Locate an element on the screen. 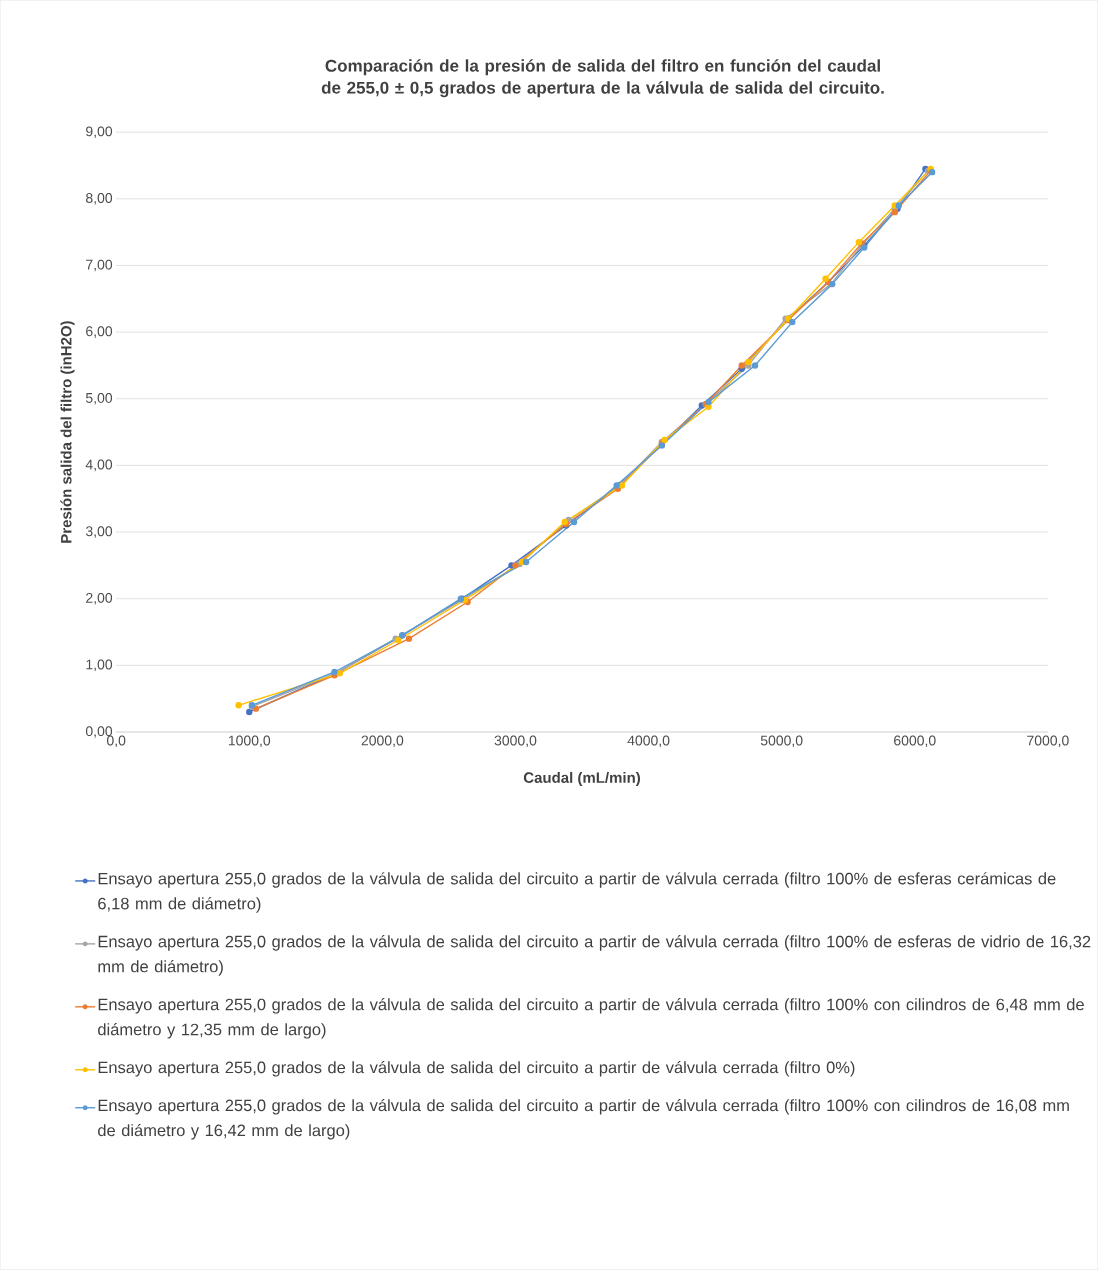  x-tick-label: 6000,0 is located at coordinates (915, 741).